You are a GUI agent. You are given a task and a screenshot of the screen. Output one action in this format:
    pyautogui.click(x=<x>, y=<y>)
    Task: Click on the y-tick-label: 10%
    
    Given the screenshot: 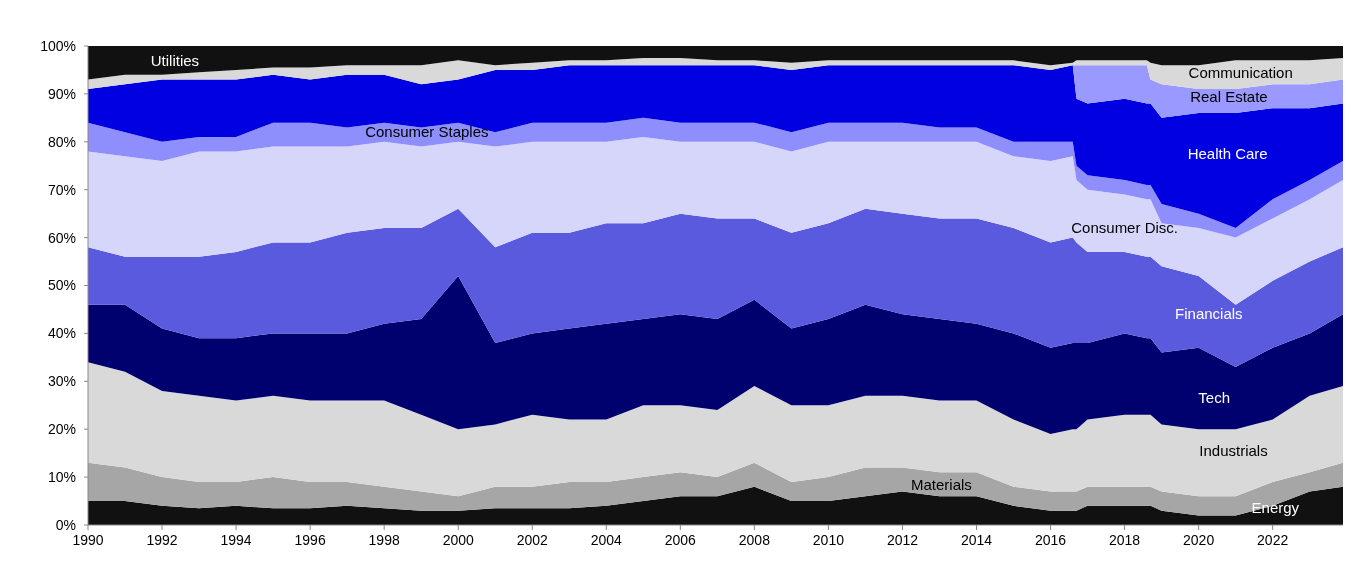 What is the action you would take?
    pyautogui.click(x=61, y=477)
    